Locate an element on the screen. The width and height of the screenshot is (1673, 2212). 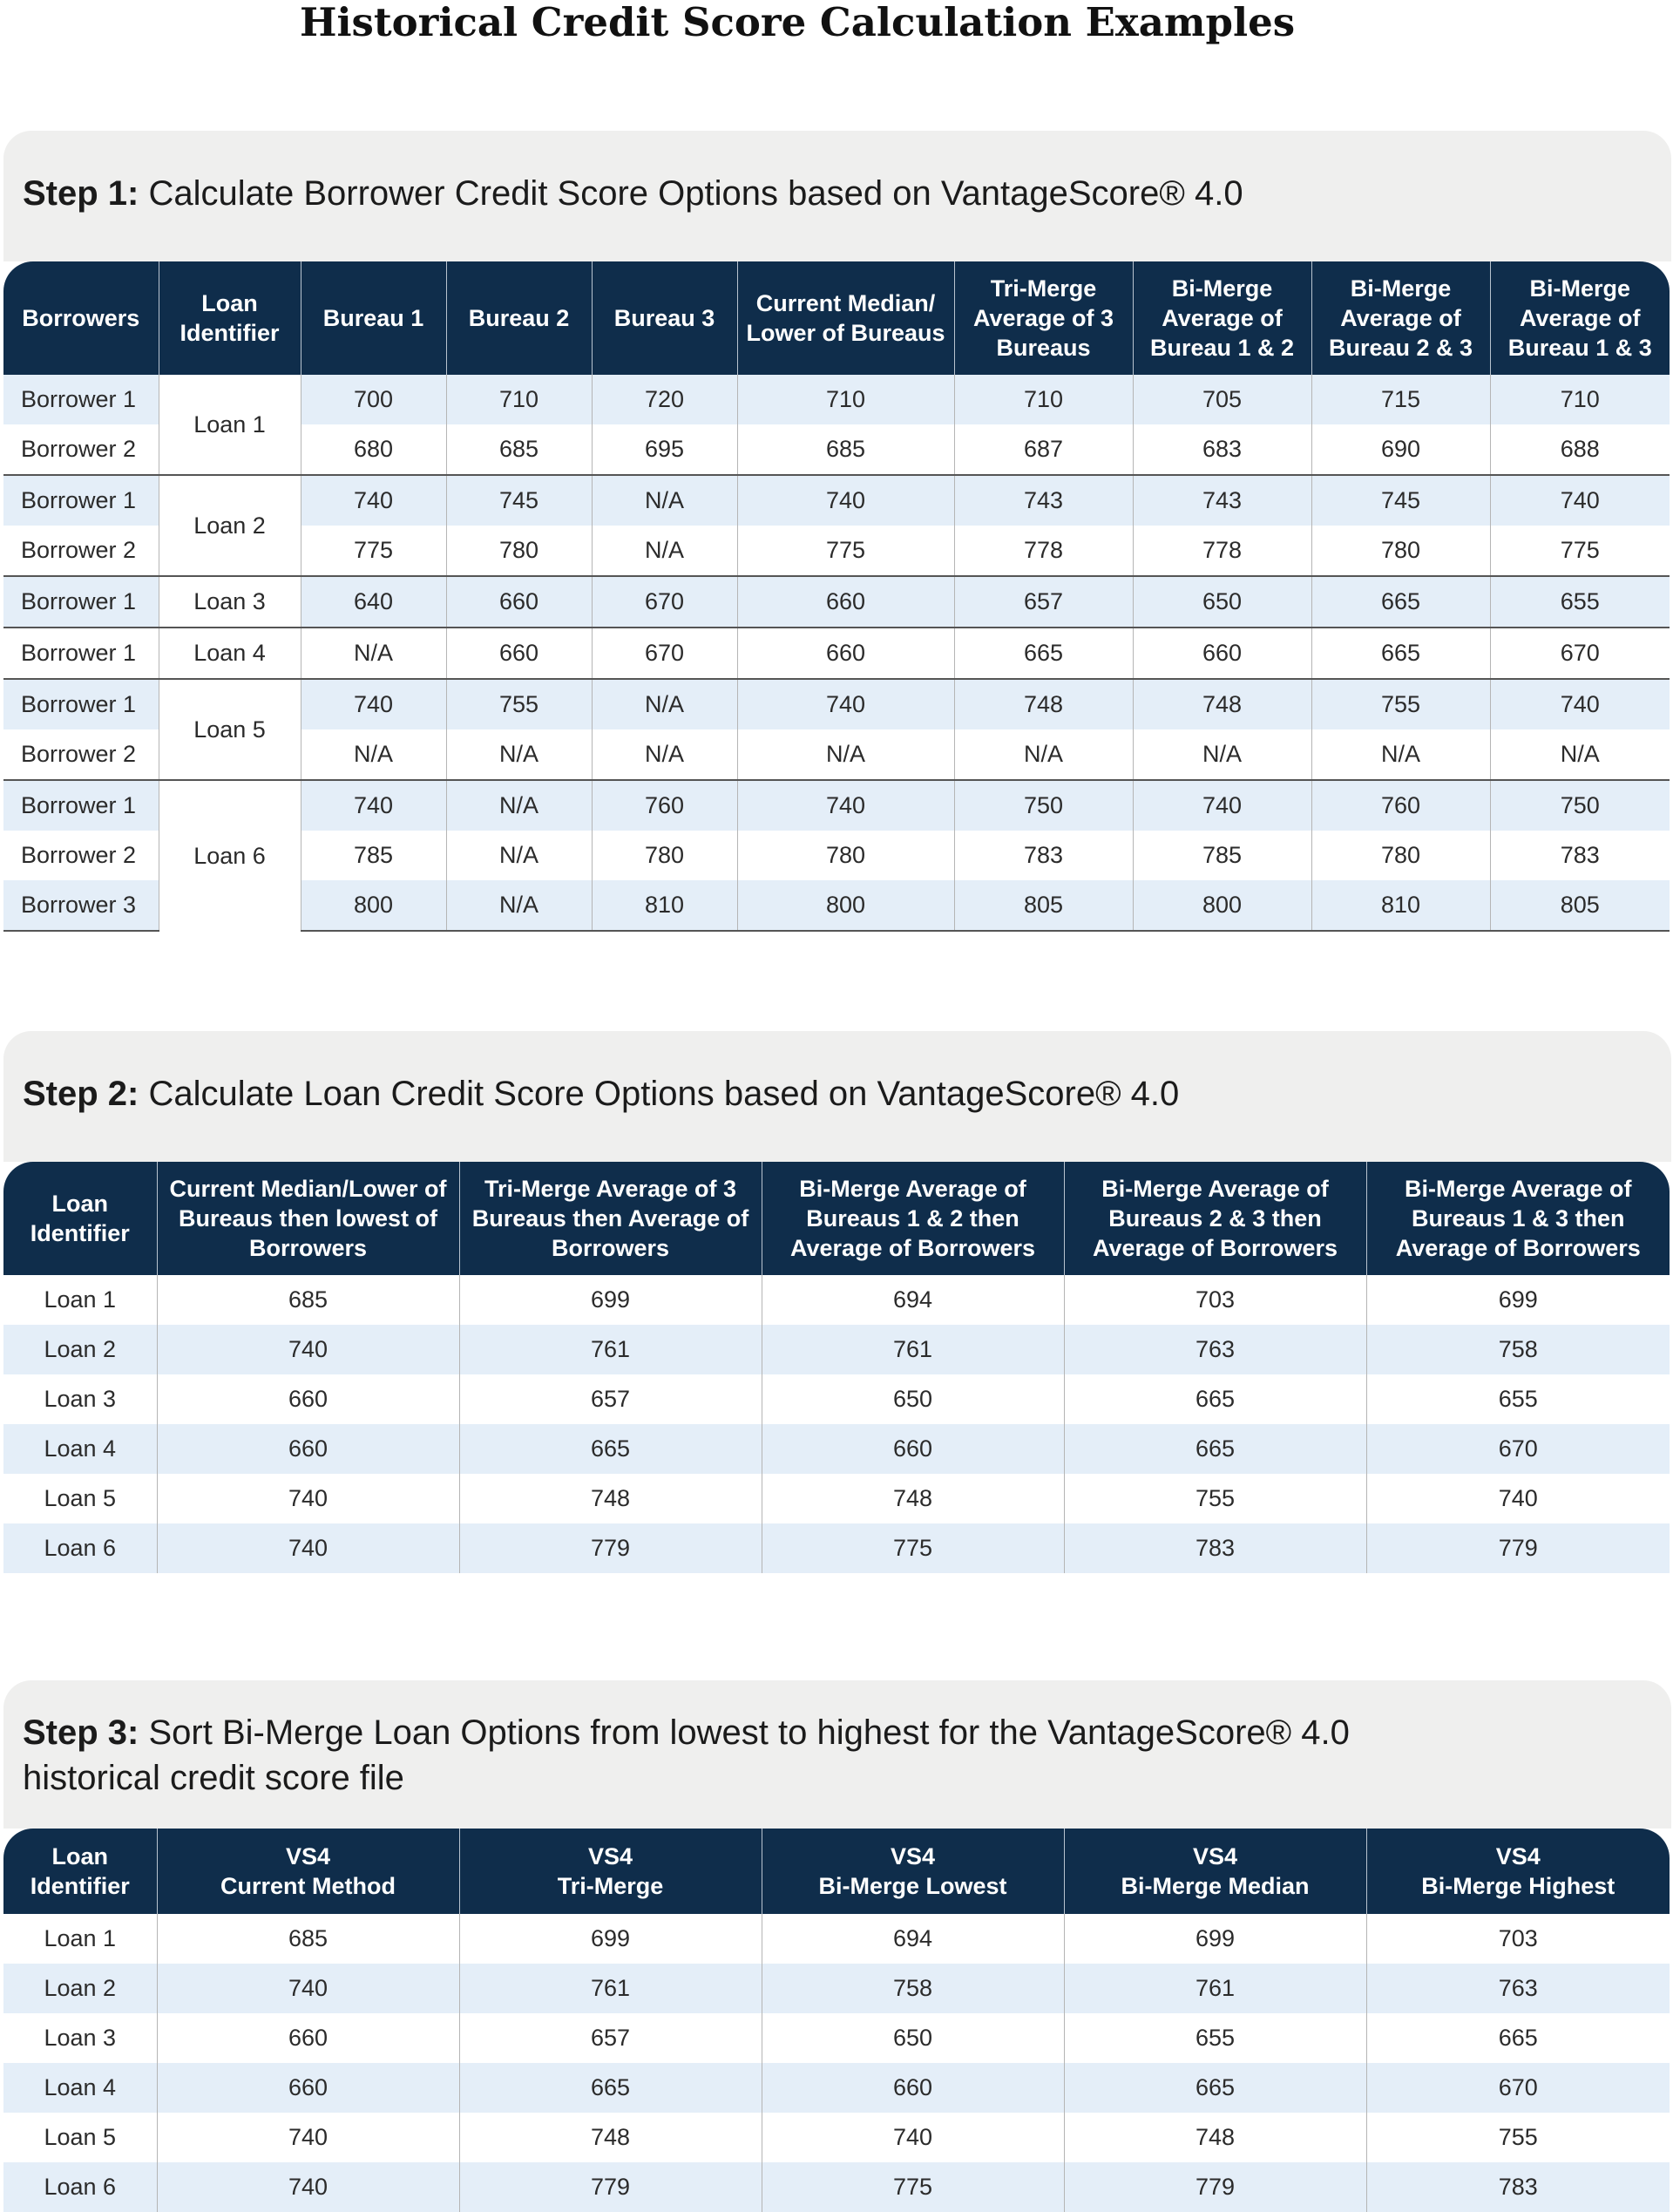
column-header: Borrowers is located at coordinates (81, 318).